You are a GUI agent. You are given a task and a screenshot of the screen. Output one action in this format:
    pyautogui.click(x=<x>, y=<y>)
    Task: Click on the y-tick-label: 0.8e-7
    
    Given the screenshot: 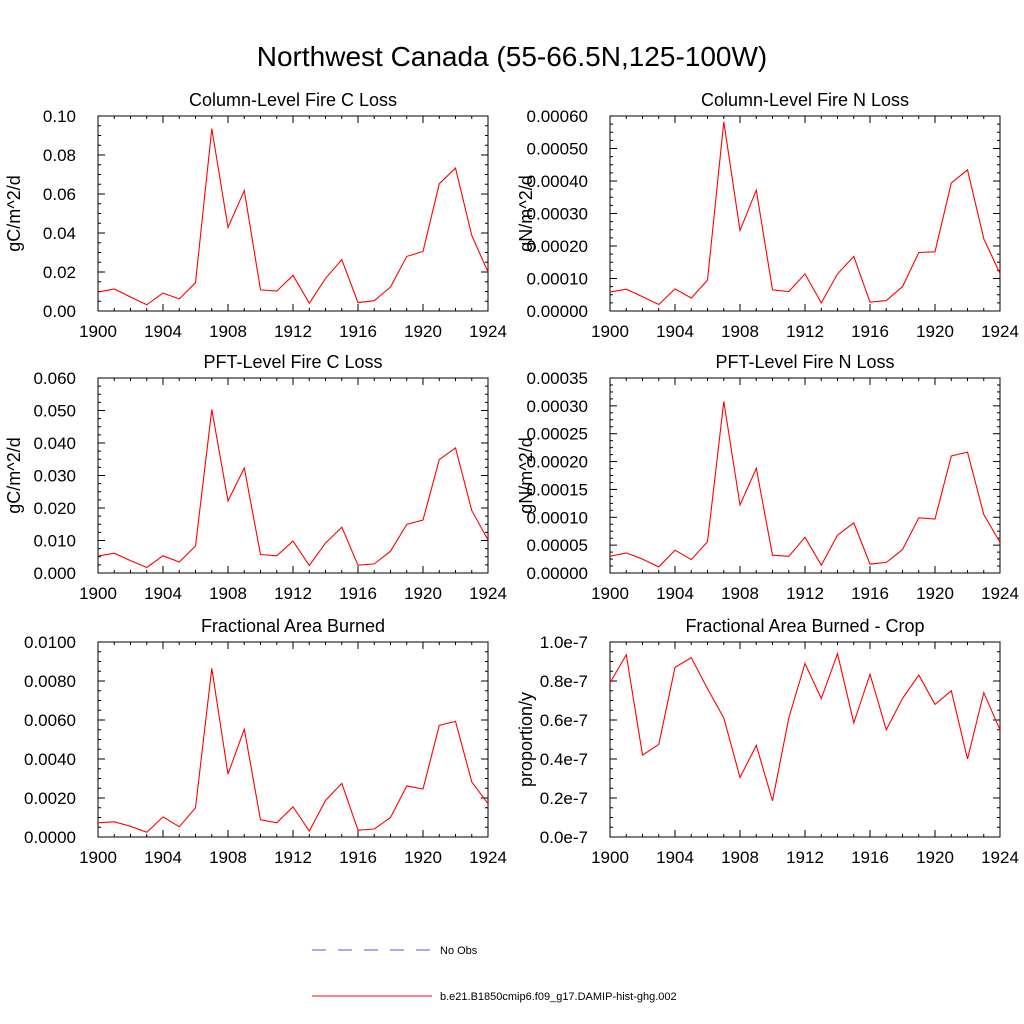 What is the action you would take?
    pyautogui.click(x=564, y=681)
    